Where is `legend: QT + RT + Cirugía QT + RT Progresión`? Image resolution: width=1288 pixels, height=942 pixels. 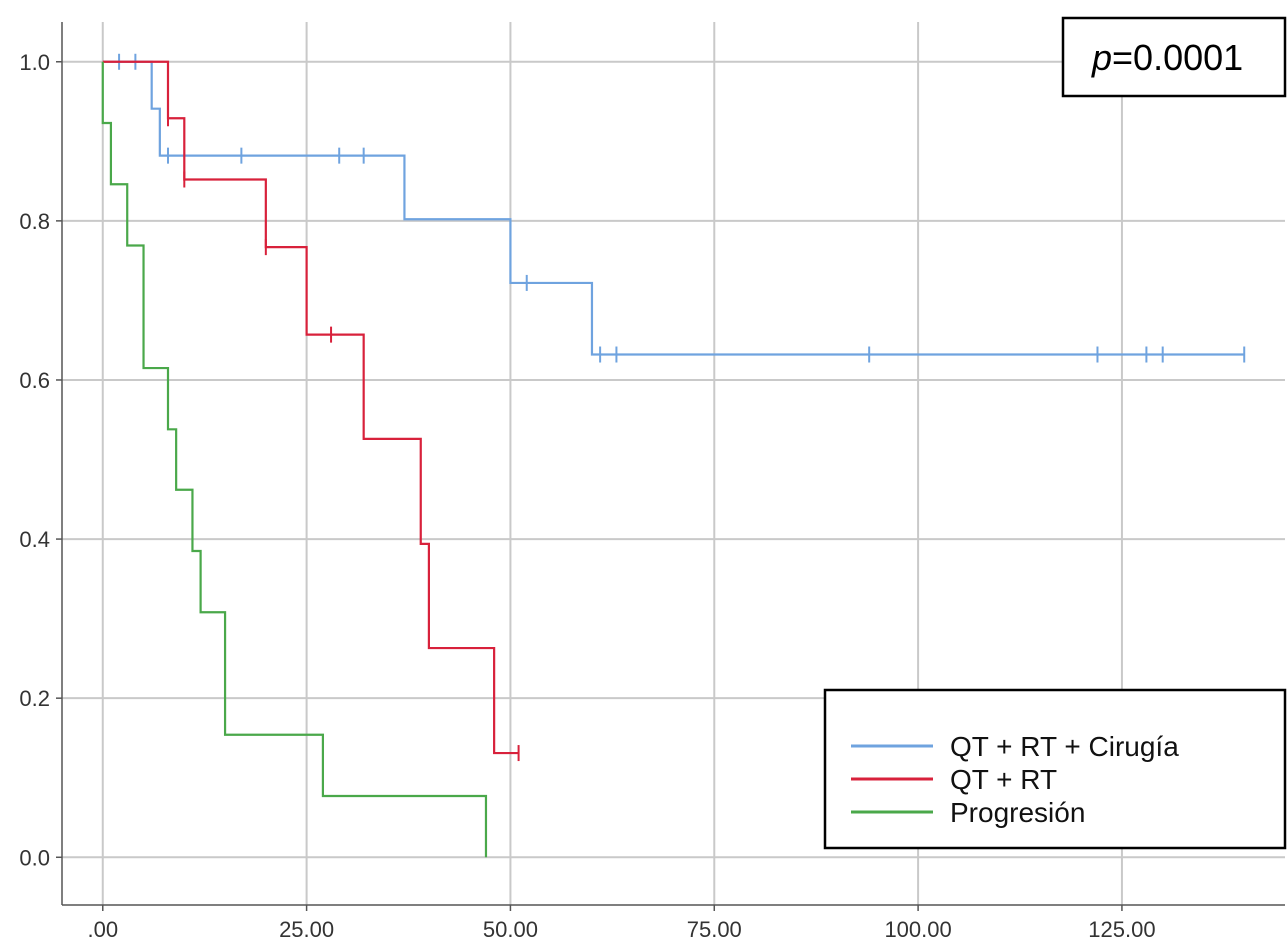
legend: QT + RT + Cirugía QT + RT Progresión is located at coordinates (1055, 769).